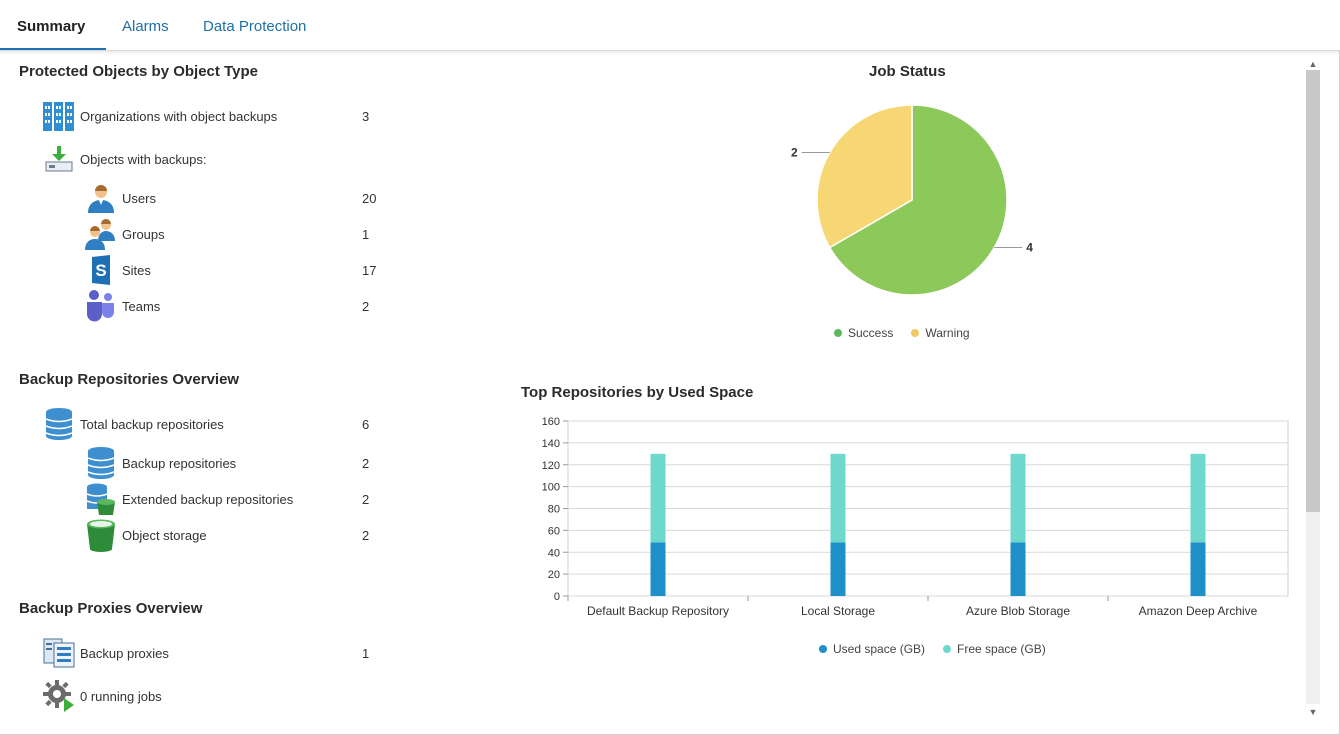 The image size is (1340, 735). What do you see at coordinates (871, 333) in the screenshot?
I see `legend-success-label: Success` at bounding box center [871, 333].